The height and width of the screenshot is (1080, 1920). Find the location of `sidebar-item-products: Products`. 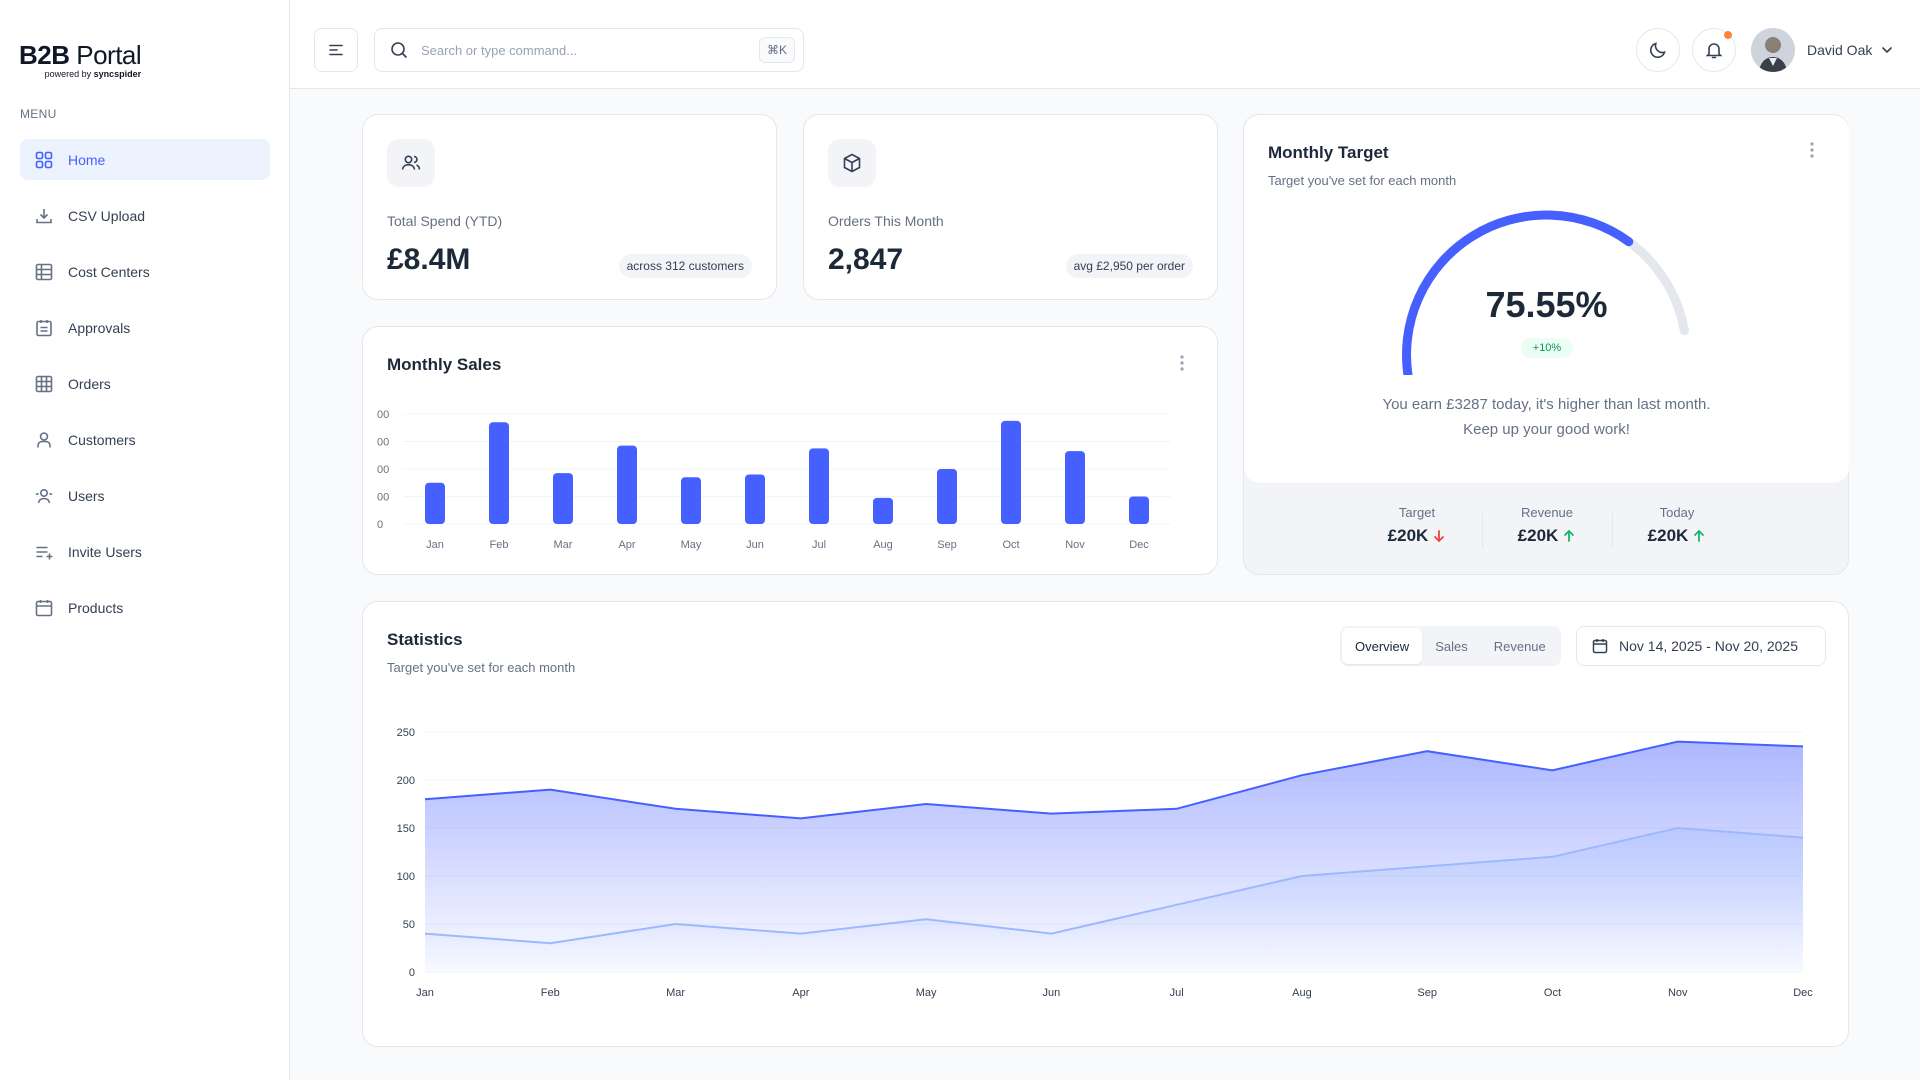

sidebar-item-products: Products is located at coordinates (145, 607).